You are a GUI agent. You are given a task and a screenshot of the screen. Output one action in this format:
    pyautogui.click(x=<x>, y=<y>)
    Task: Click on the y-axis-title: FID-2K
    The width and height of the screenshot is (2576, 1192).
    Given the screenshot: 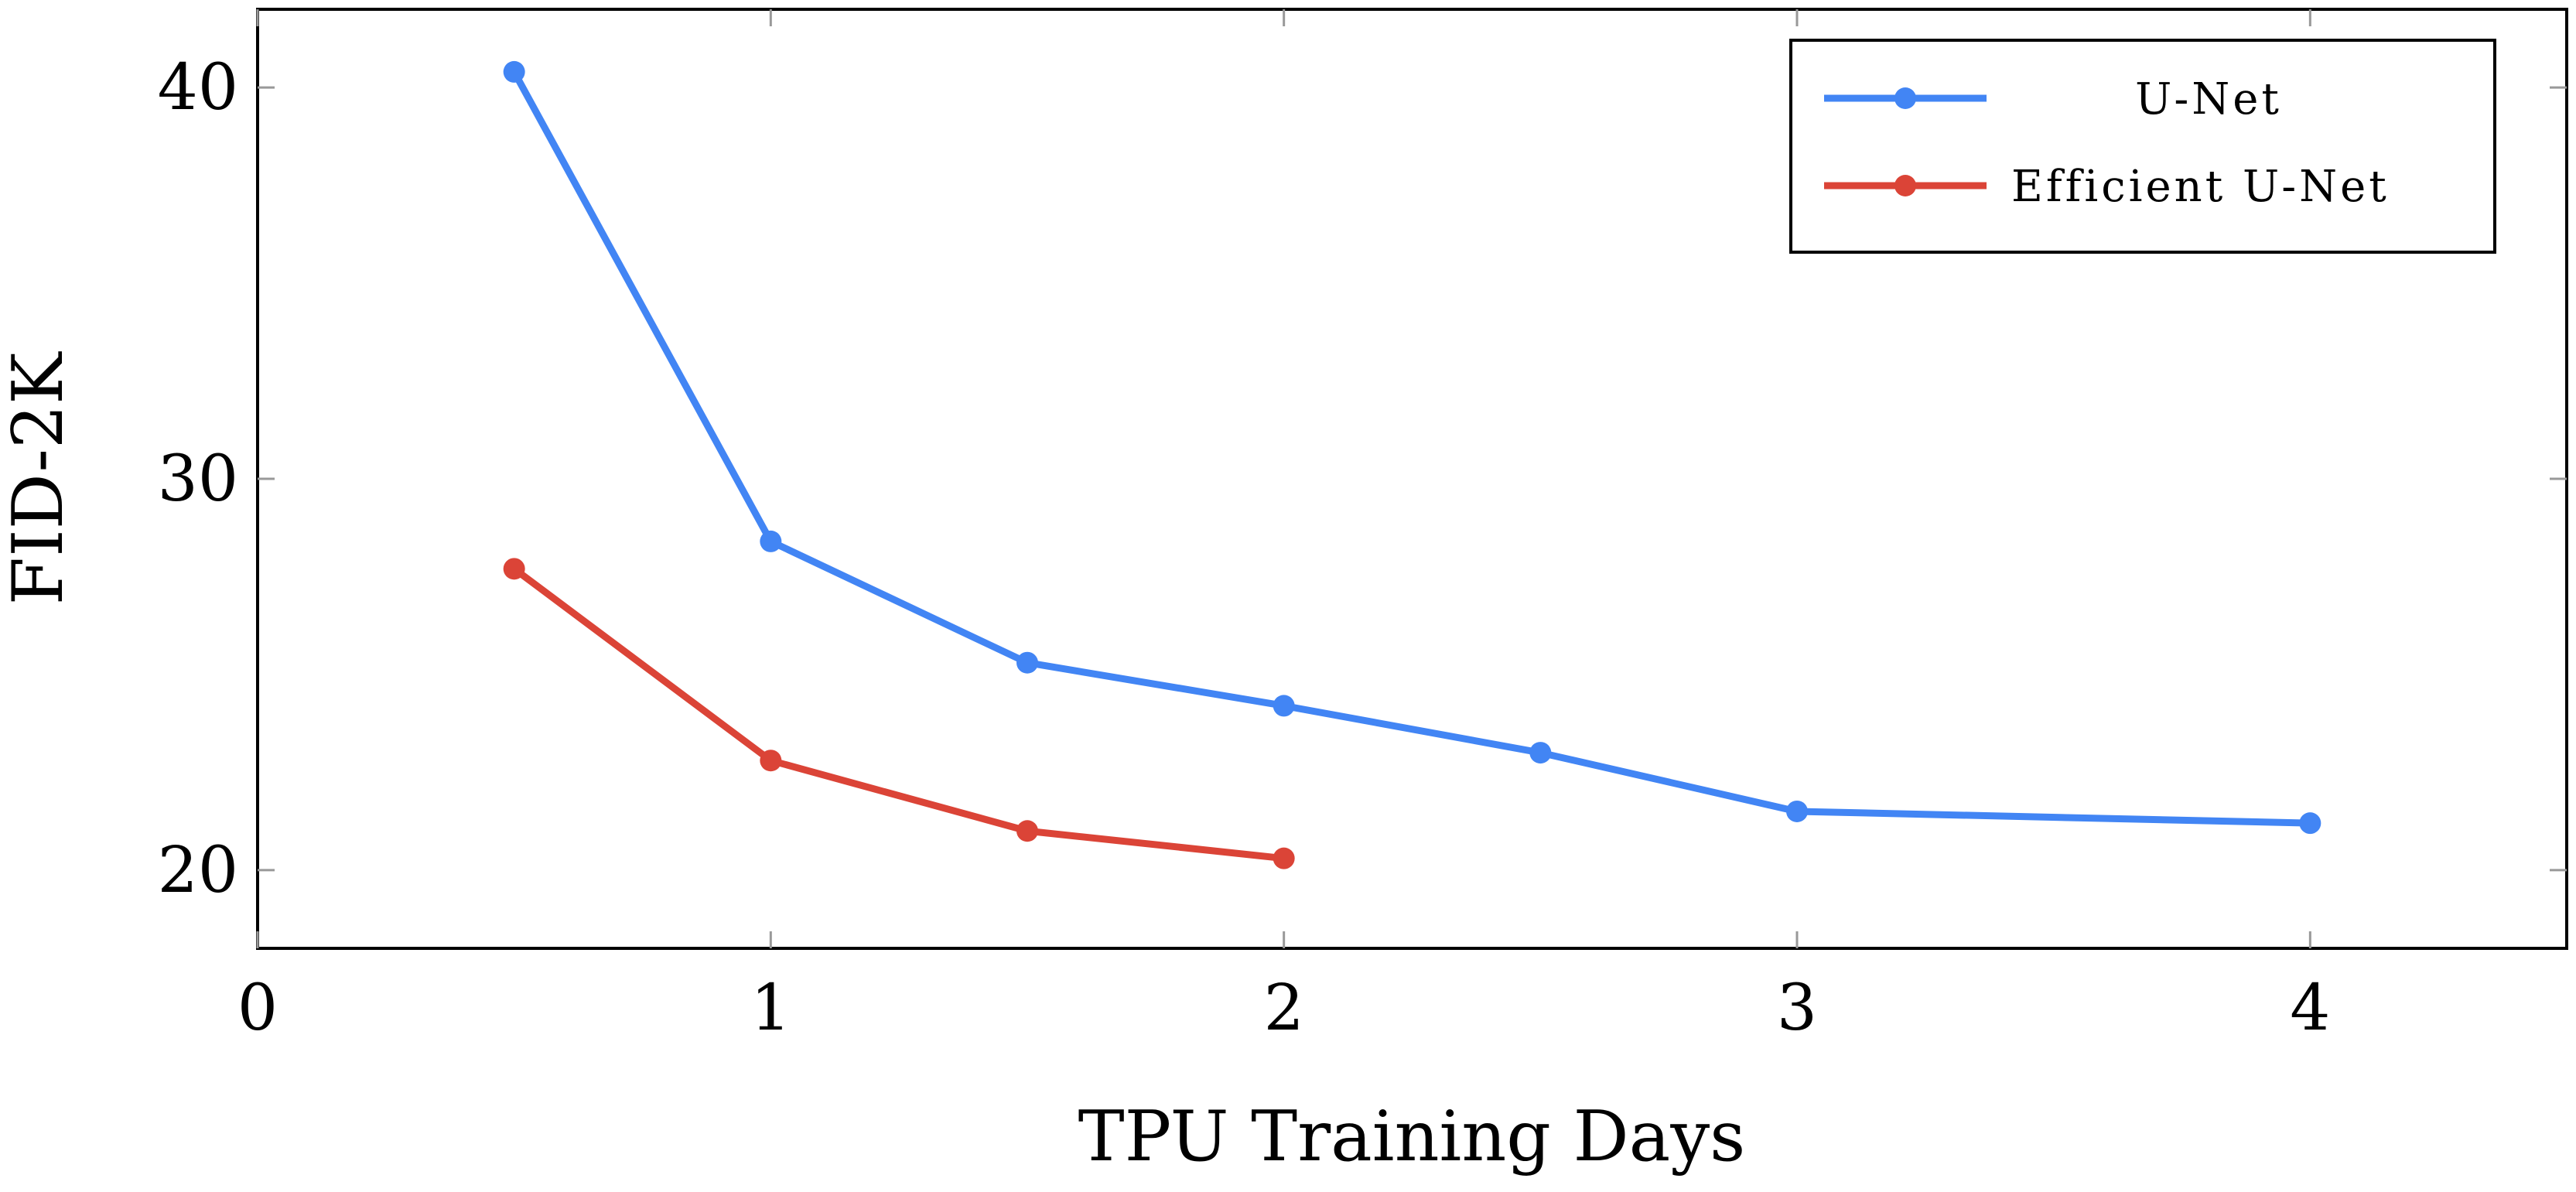 What is the action you would take?
    pyautogui.click(x=39, y=478)
    